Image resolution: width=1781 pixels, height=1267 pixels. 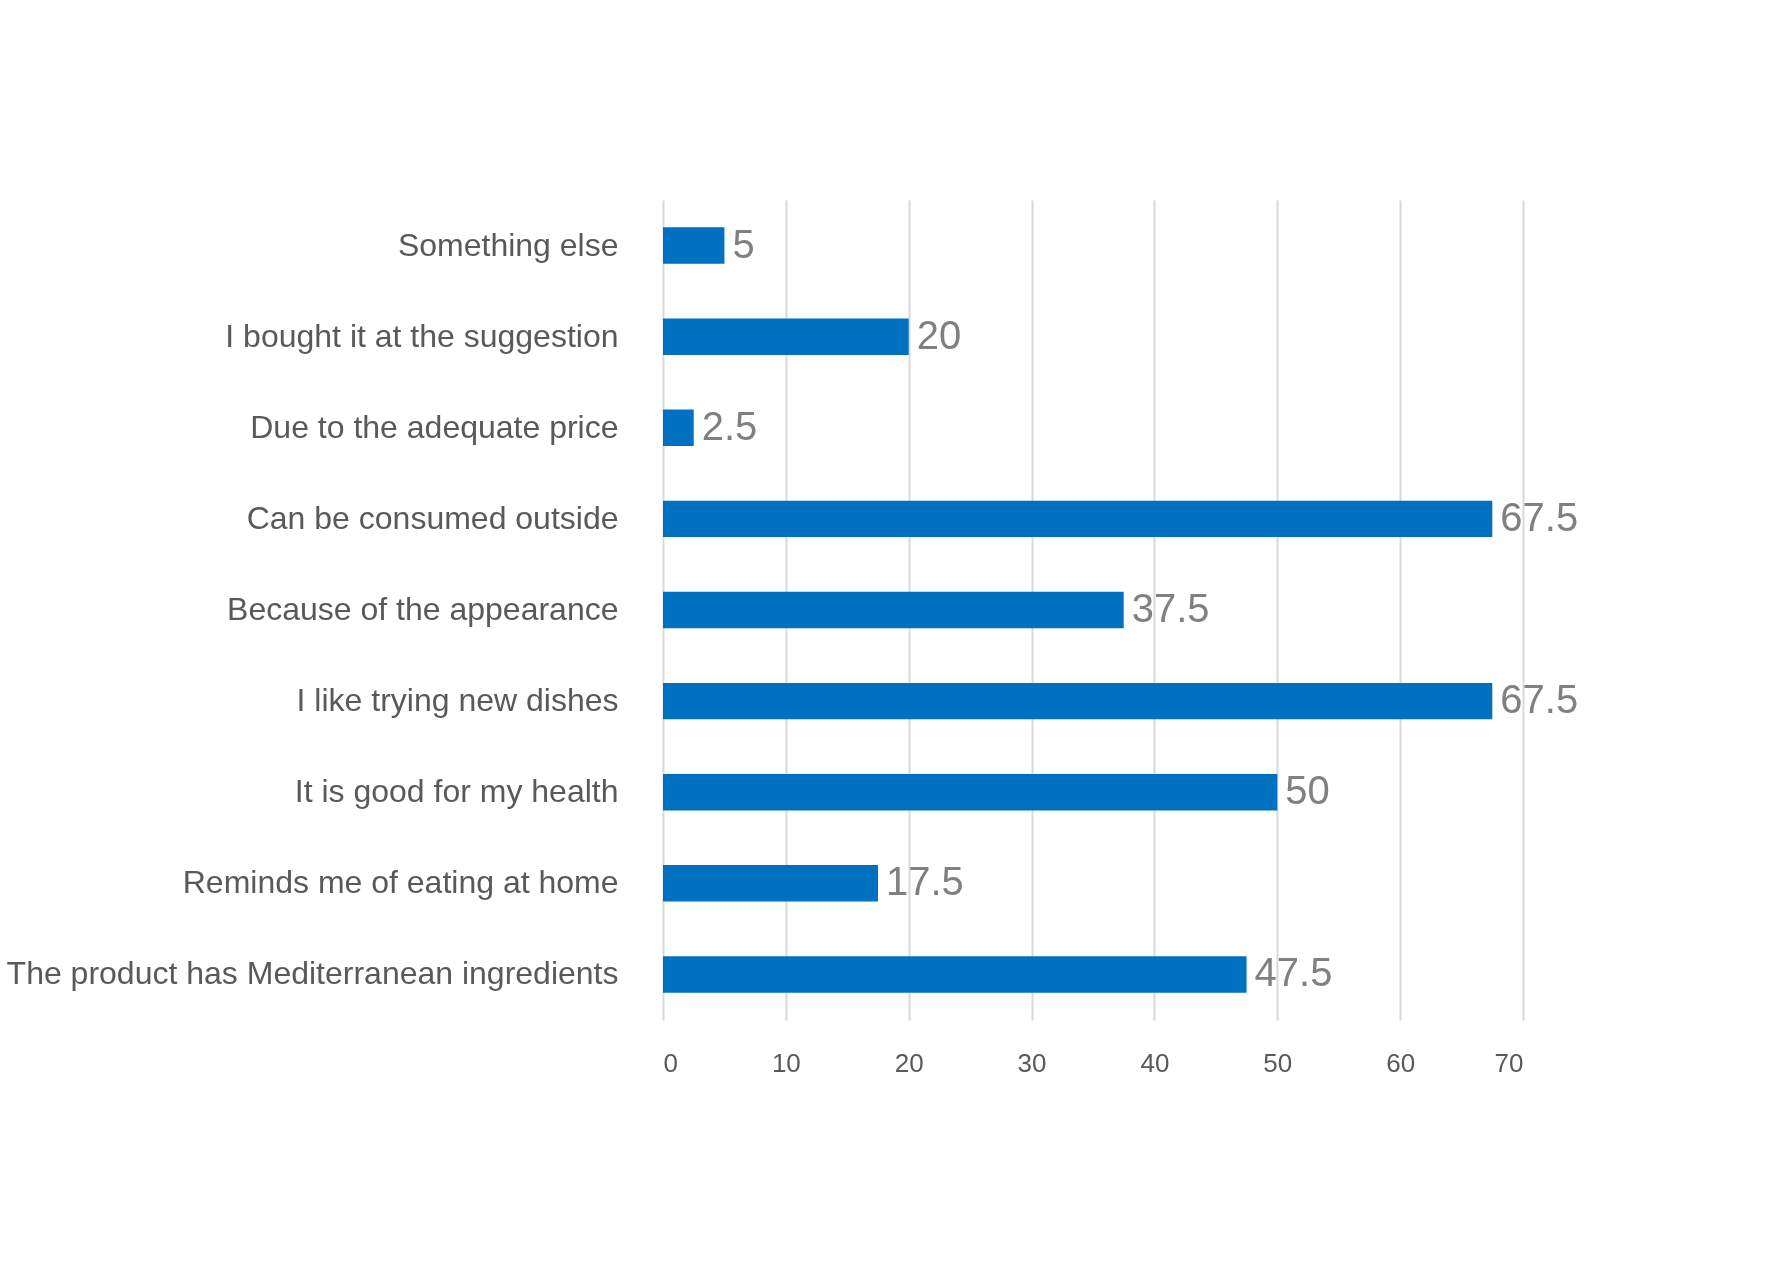 I want to click on x-tick-label: 20, so click(x=909, y=1062).